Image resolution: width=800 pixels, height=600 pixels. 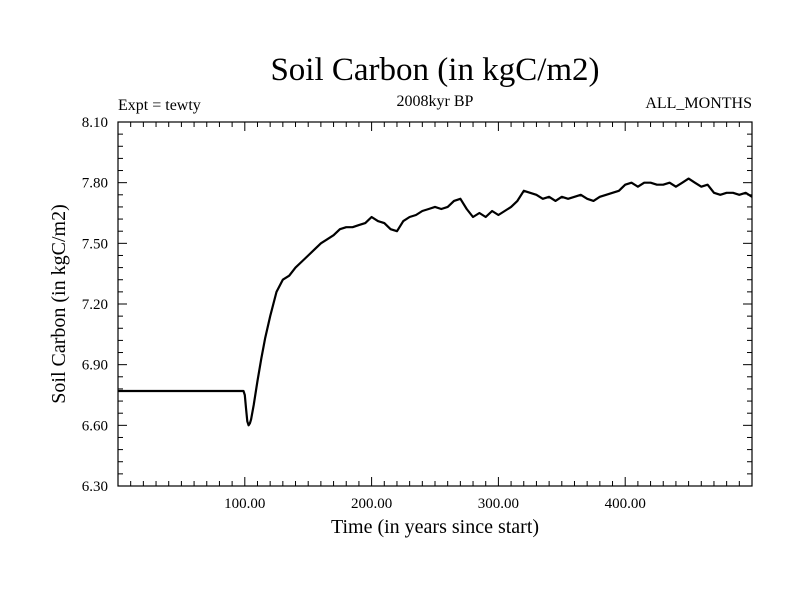 I want to click on y-tick-label: 8.10, so click(x=95, y=123).